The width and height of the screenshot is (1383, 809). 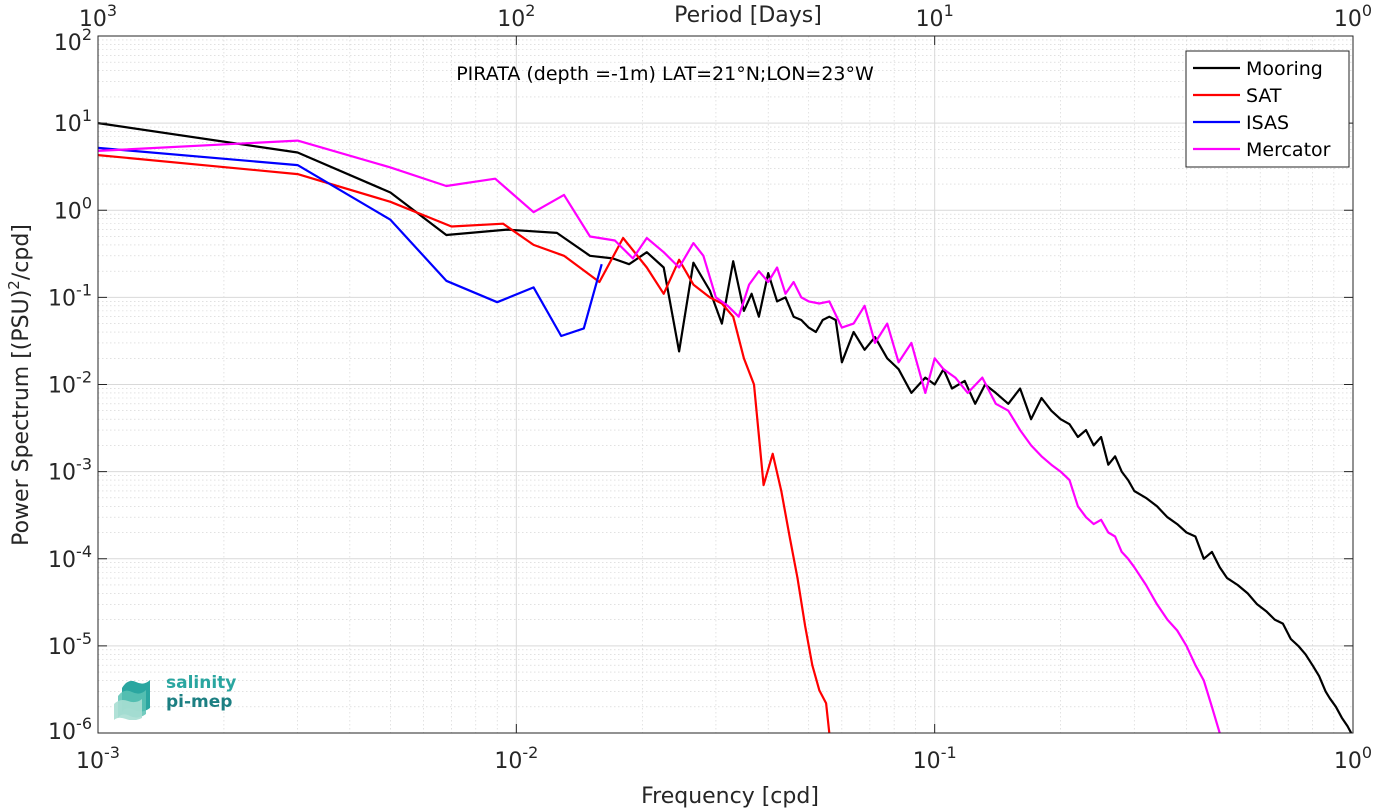 What do you see at coordinates (70, 470) in the screenshot?
I see `y-tick-label: 10⁻³` at bounding box center [70, 470].